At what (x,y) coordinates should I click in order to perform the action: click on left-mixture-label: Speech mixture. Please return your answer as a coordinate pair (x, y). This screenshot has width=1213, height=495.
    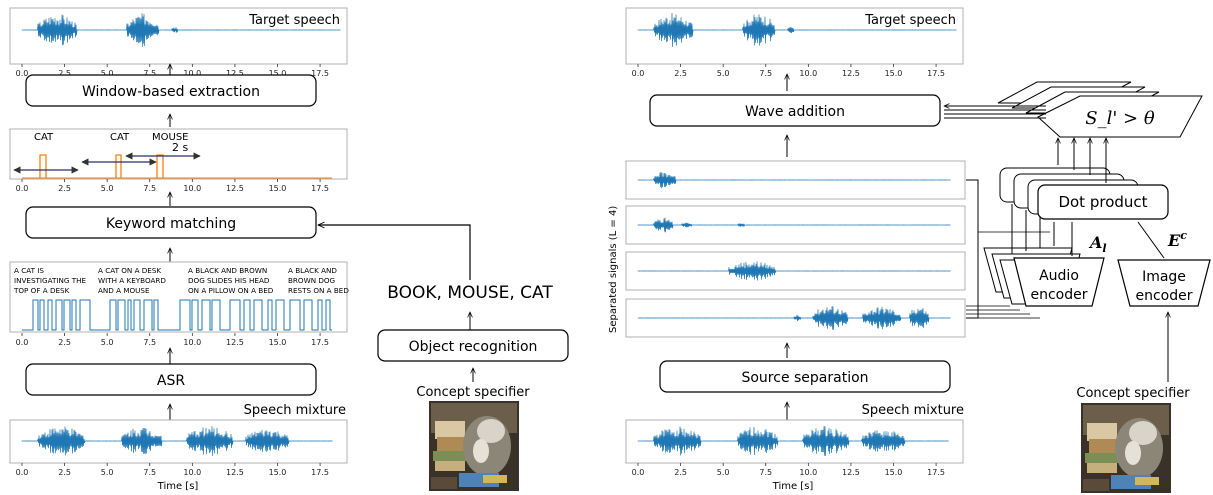
    Looking at the image, I should click on (295, 410).